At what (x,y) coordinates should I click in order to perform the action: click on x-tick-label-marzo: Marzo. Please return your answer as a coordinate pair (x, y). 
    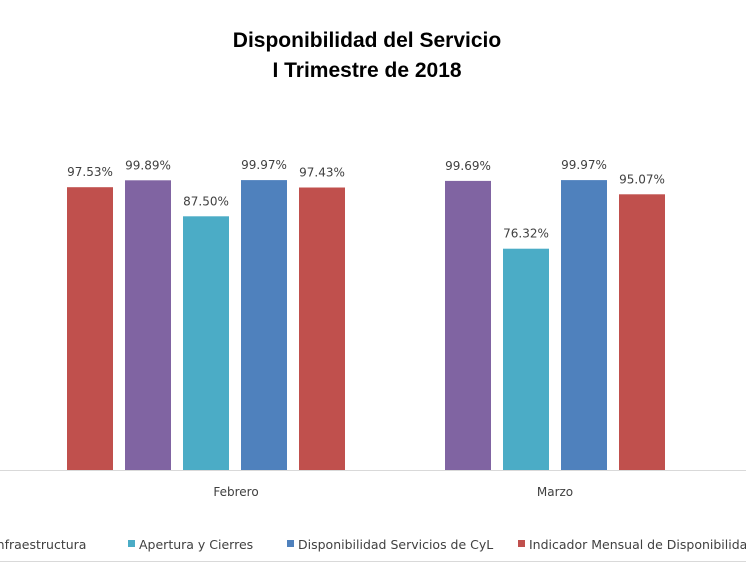
    Looking at the image, I should click on (555, 492).